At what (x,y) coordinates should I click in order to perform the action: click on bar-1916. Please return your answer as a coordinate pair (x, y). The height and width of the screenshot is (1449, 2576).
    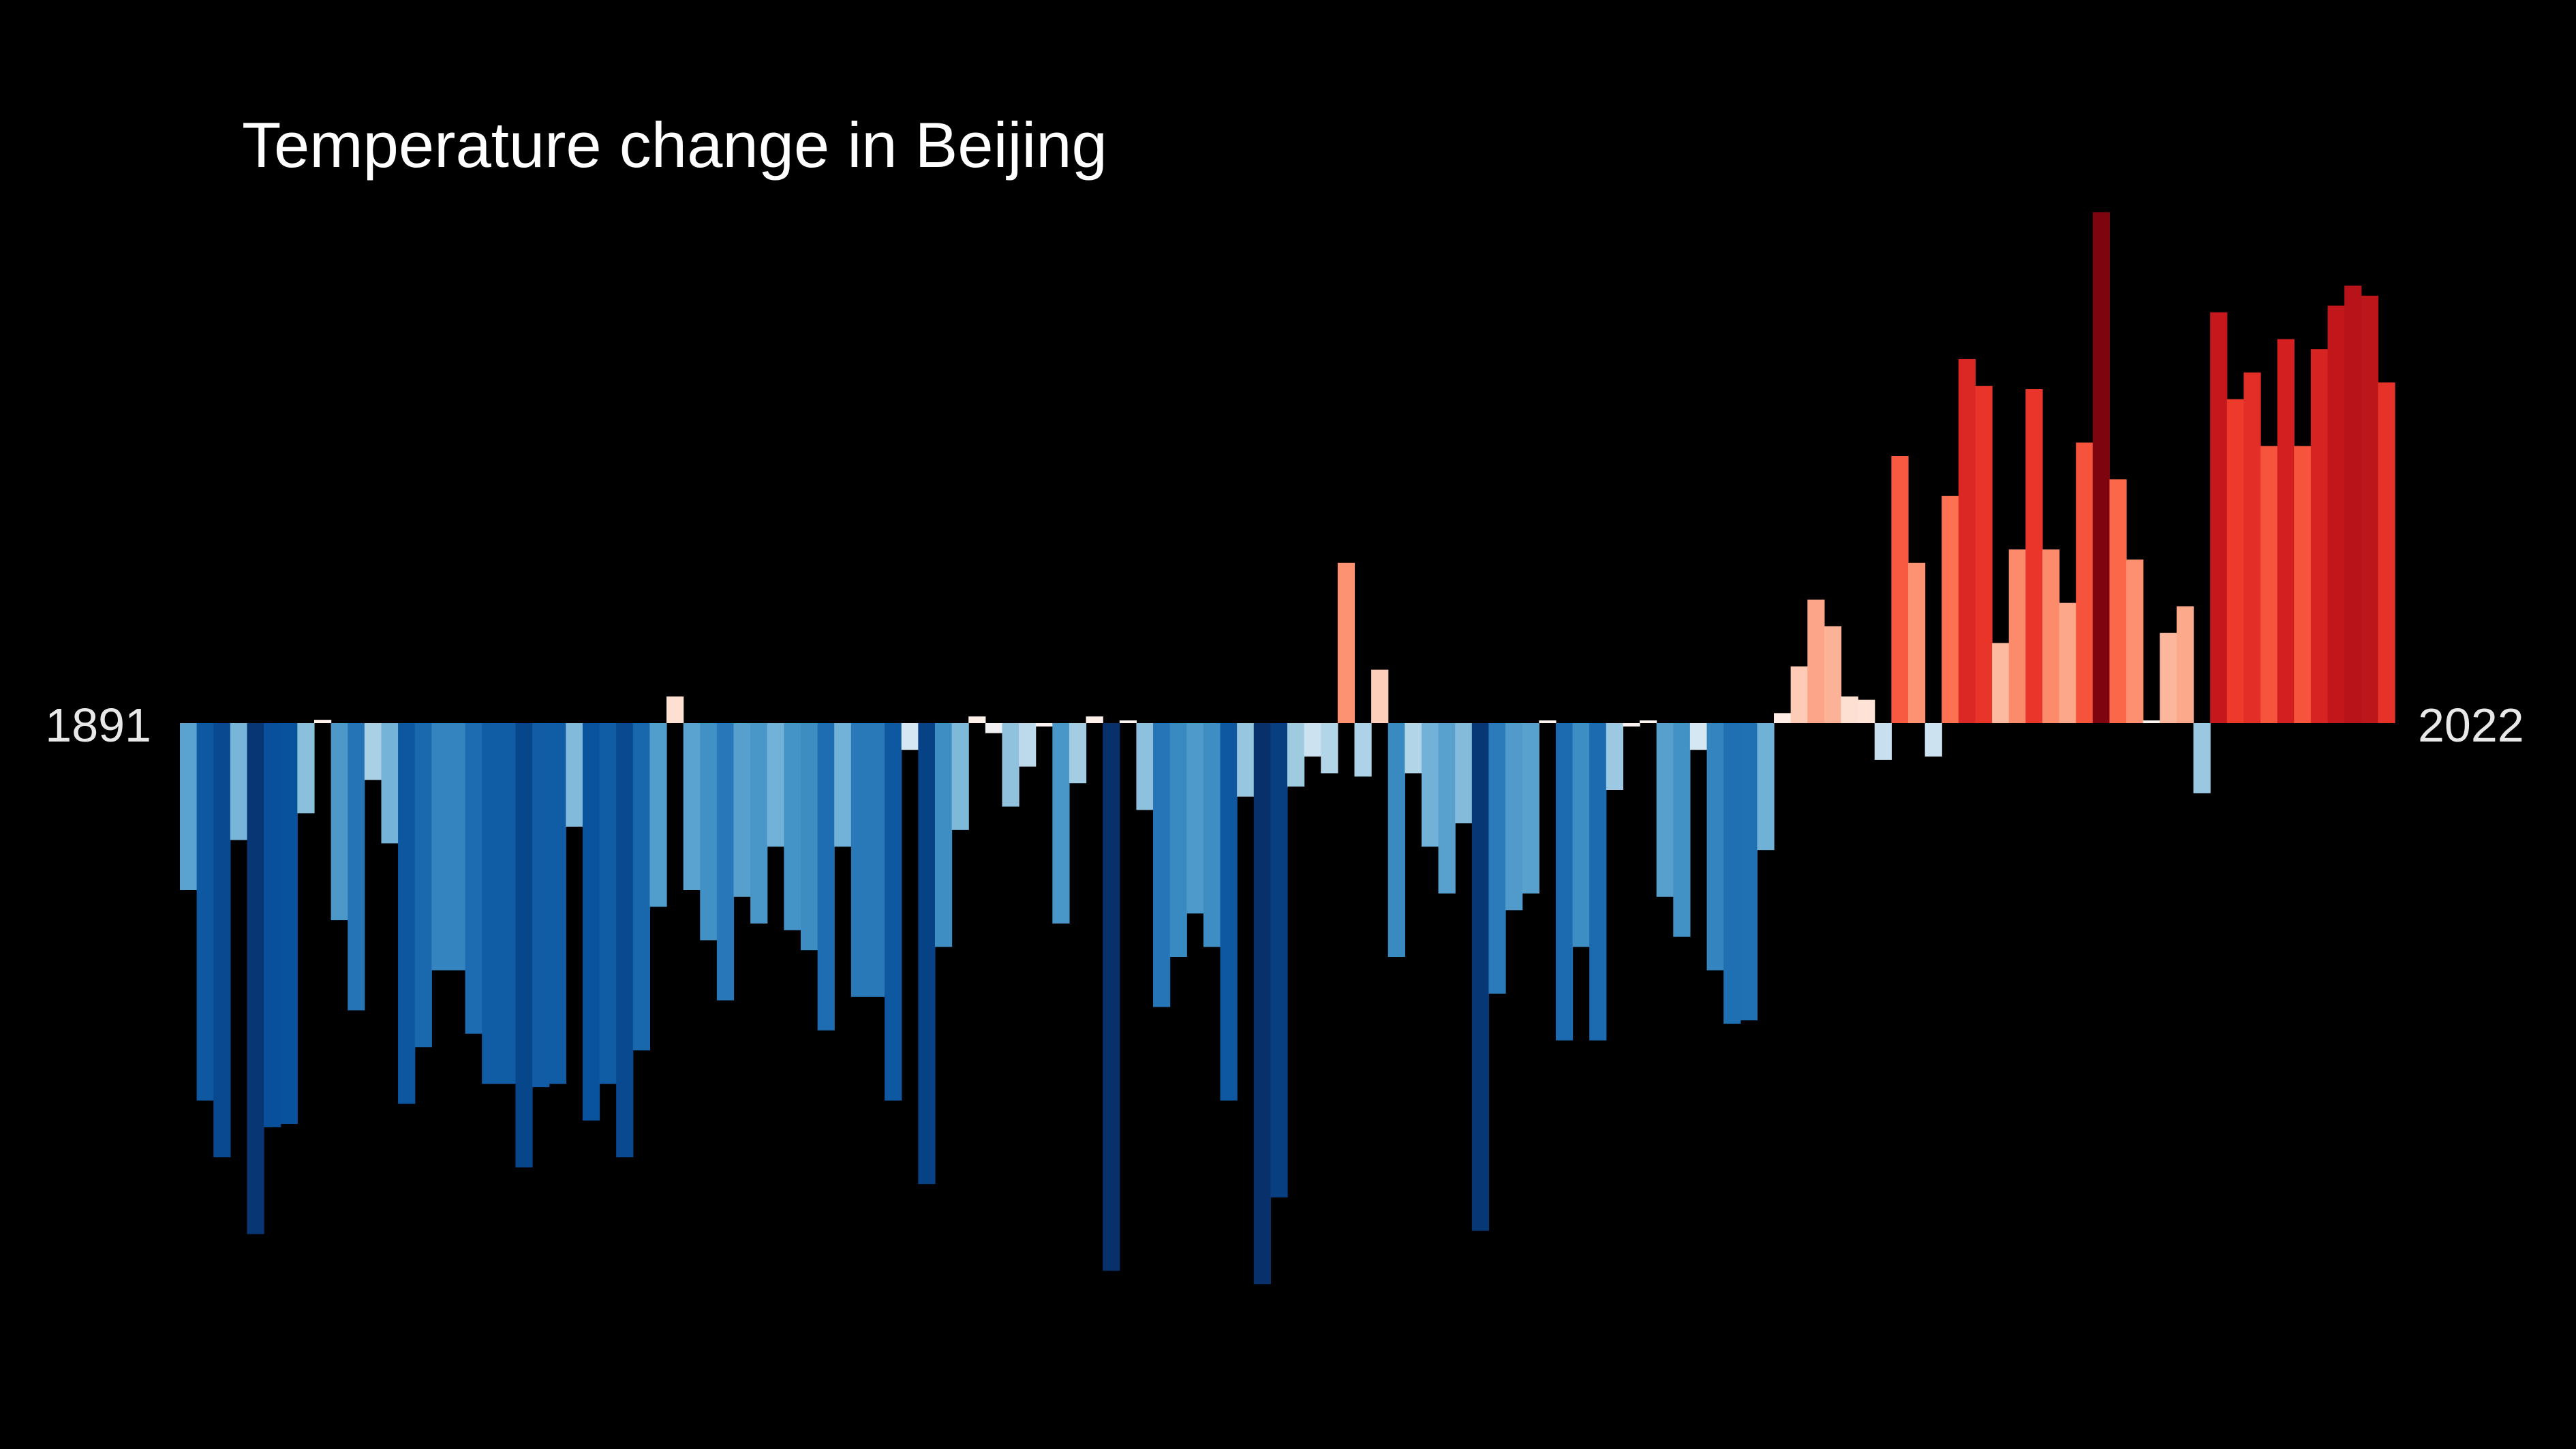
    Looking at the image, I should click on (608, 903).